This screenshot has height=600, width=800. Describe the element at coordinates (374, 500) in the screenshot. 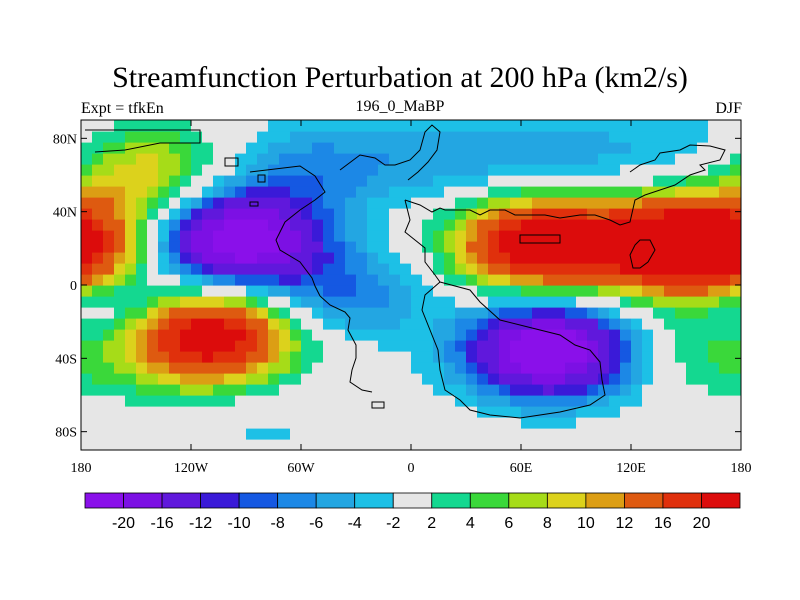

I see `colorbar-swatch` at that location.